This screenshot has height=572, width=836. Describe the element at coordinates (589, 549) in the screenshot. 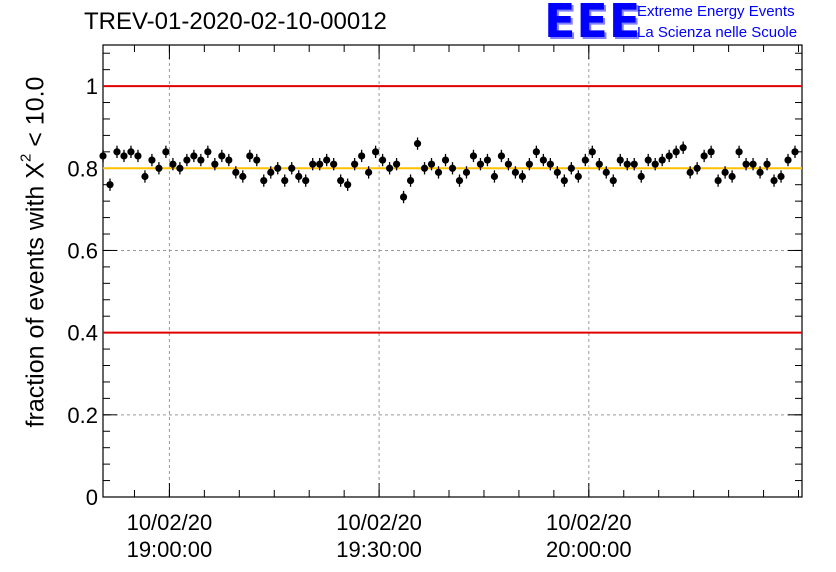

I see `x-tick-label-time: 20:00:00` at that location.